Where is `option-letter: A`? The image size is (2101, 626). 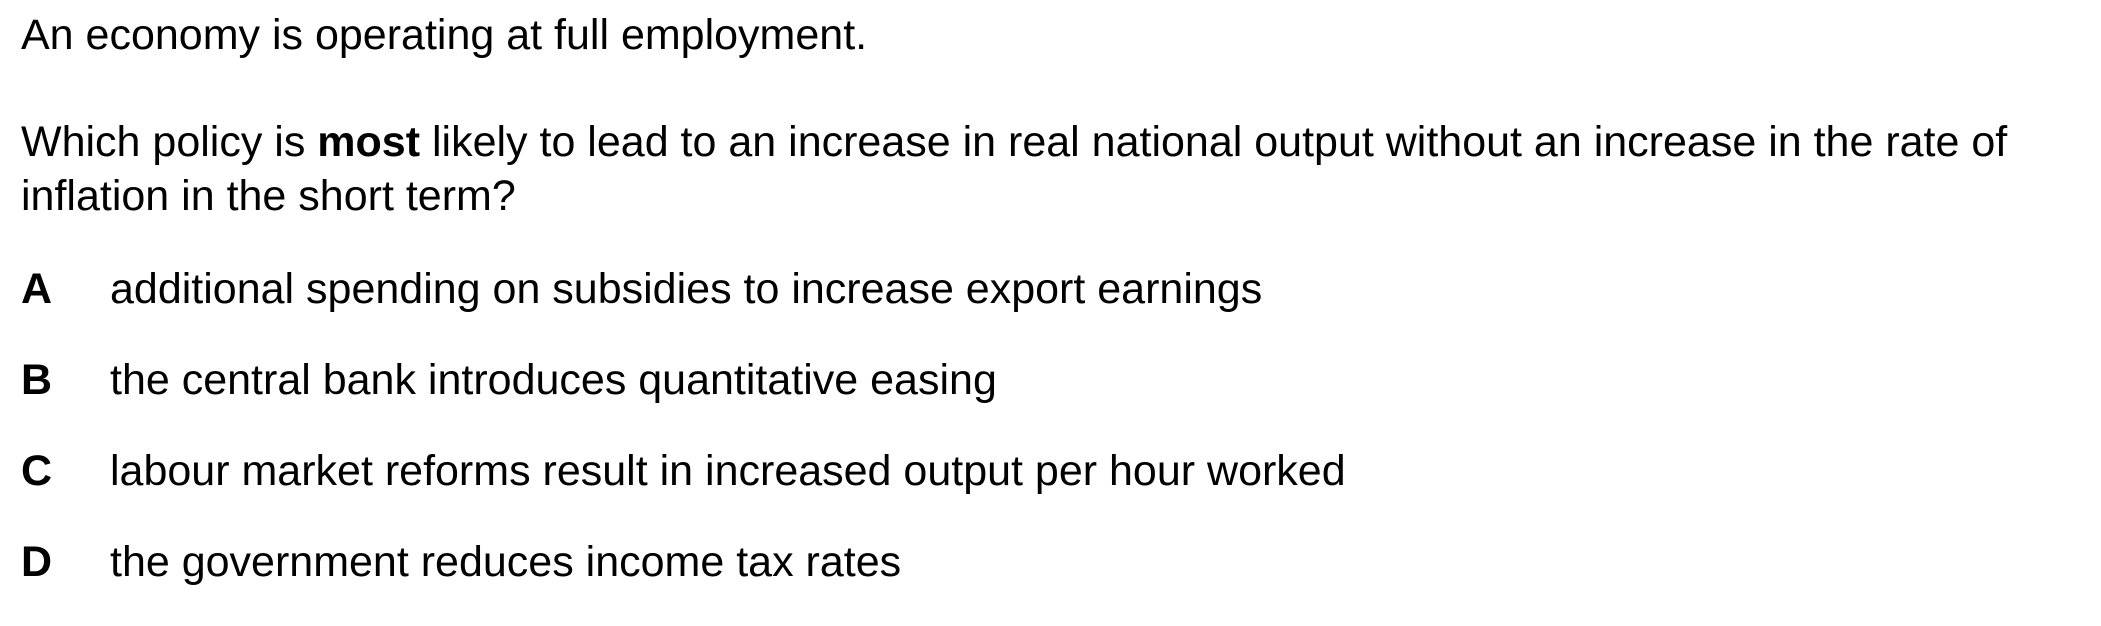
option-letter: A is located at coordinates (37, 289).